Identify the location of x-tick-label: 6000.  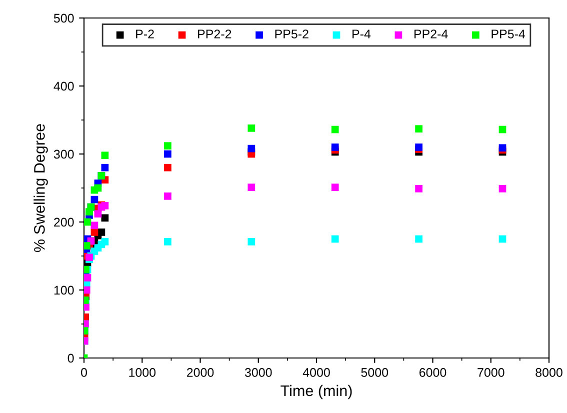
(432, 372).